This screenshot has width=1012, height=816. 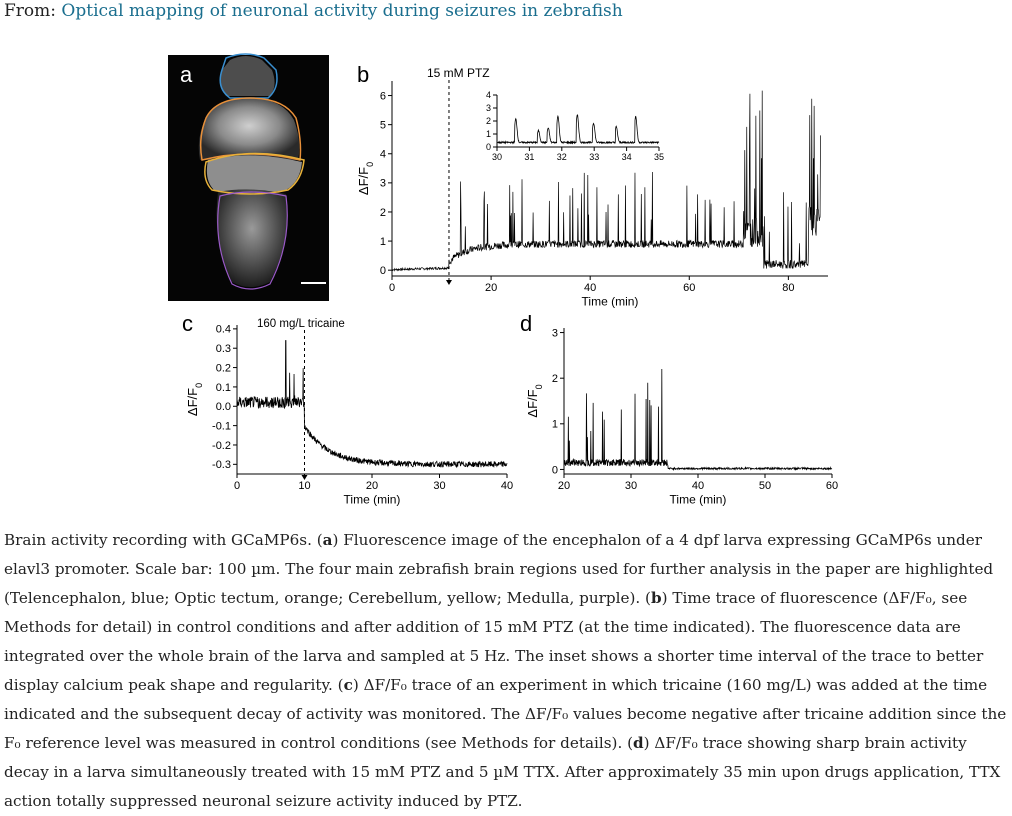 What do you see at coordinates (606, 181) in the screenshot?
I see `series-line-b` at bounding box center [606, 181].